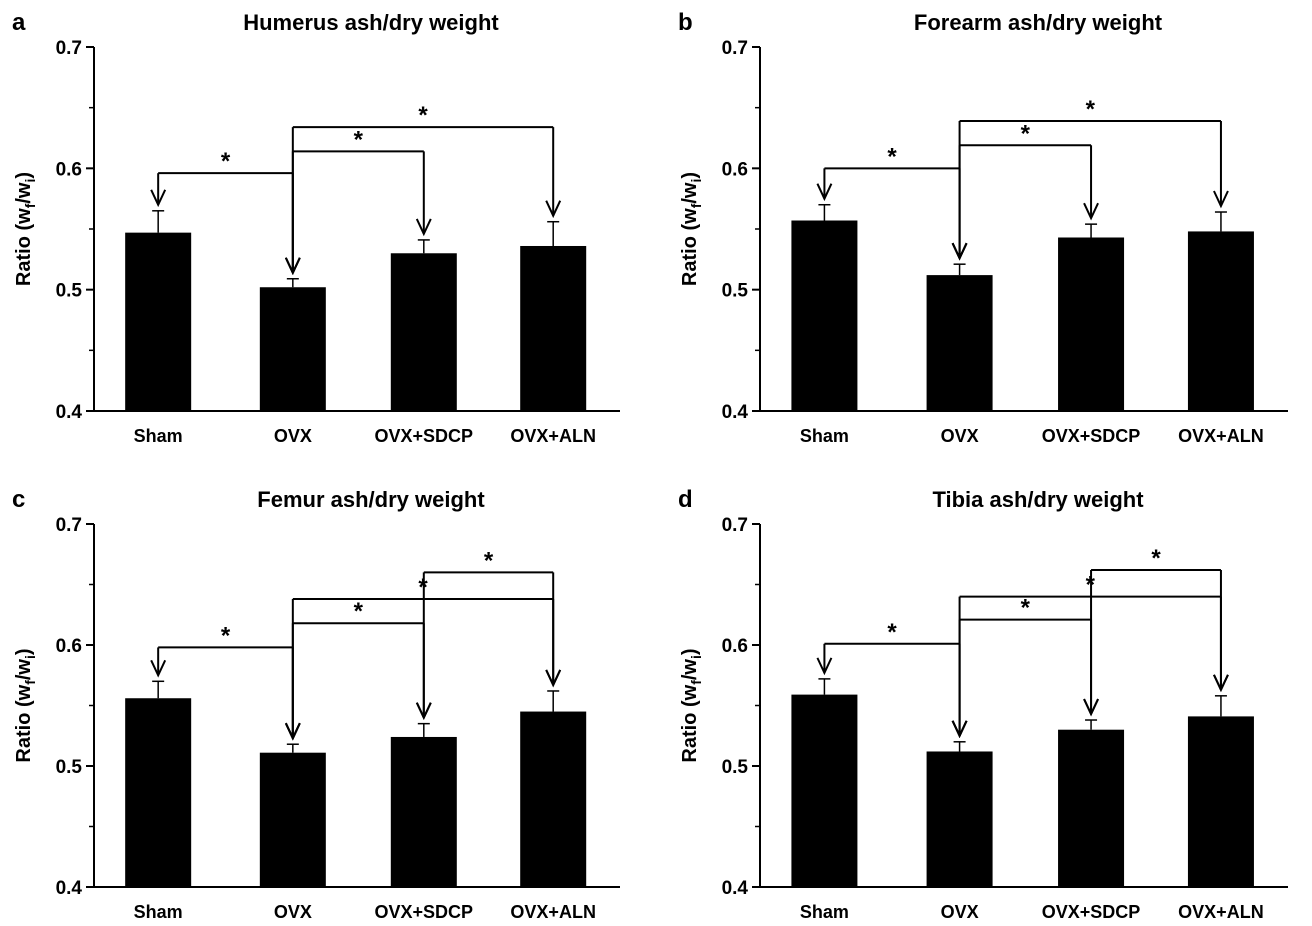 This screenshot has width=1312, height=926. Describe the element at coordinates (371, 499) in the screenshot. I see `chart-title: Femur ash/dry weight` at that location.